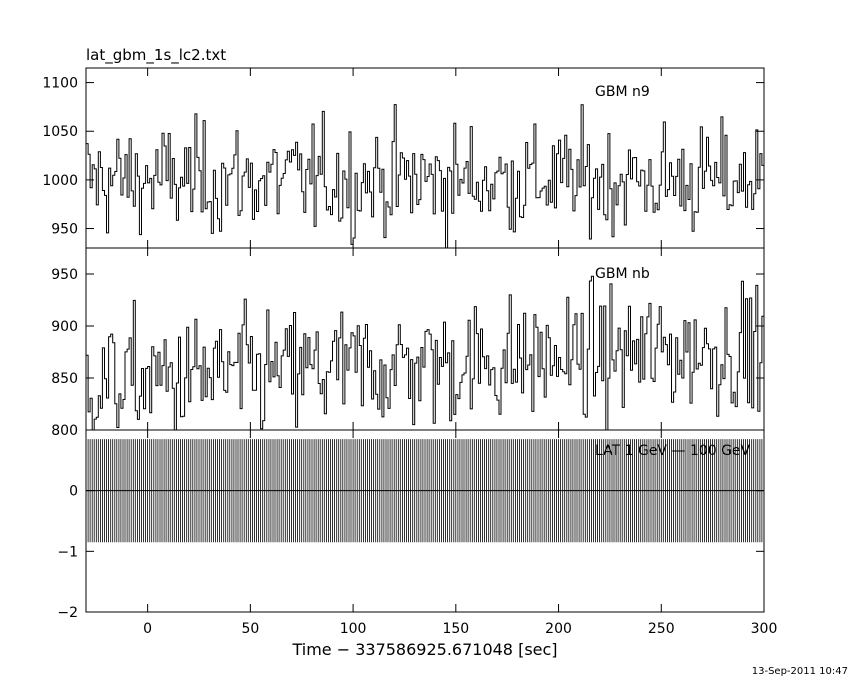 Image resolution: width=850 pixels, height=680 pixels. I want to click on x-axis: 0 50 100 150 200 250 300, so click(460, 629).